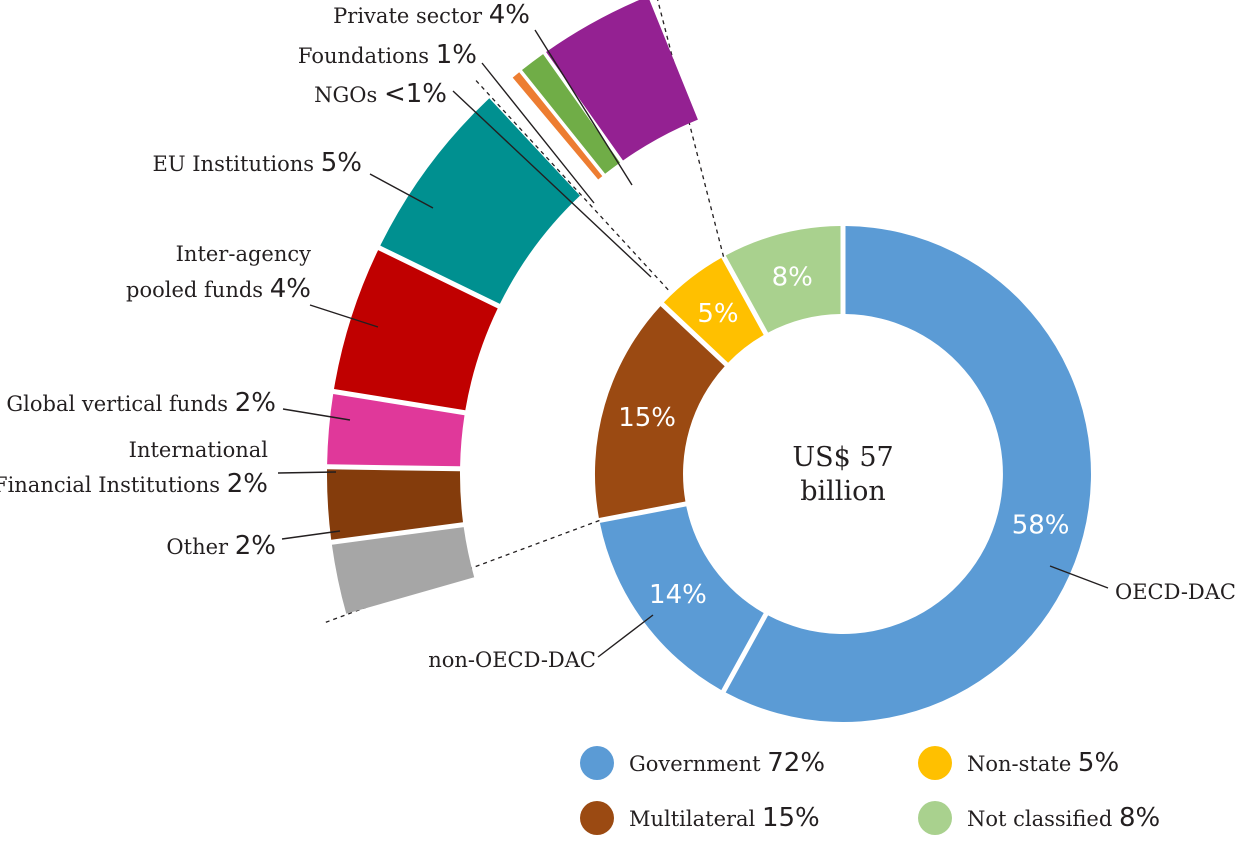  What do you see at coordinates (411, 16) in the screenshot?
I see `label-private-sector-name: Private sector` at bounding box center [411, 16].